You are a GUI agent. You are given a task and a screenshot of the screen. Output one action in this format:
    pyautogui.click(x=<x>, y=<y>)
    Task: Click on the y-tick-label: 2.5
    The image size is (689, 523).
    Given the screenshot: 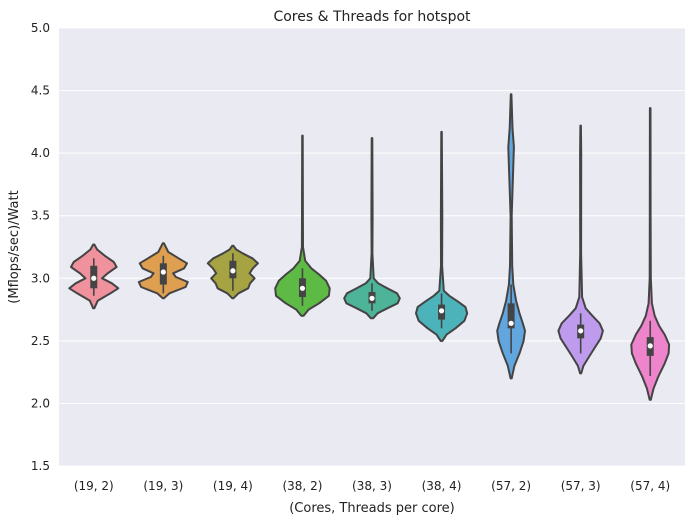 What is the action you would take?
    pyautogui.click(x=40, y=341)
    